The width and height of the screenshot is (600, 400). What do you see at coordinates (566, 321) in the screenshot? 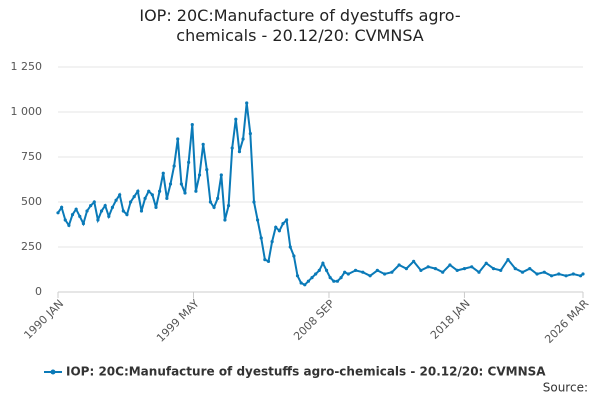
I see `x-tick-label: 2026 MAR` at bounding box center [566, 321].